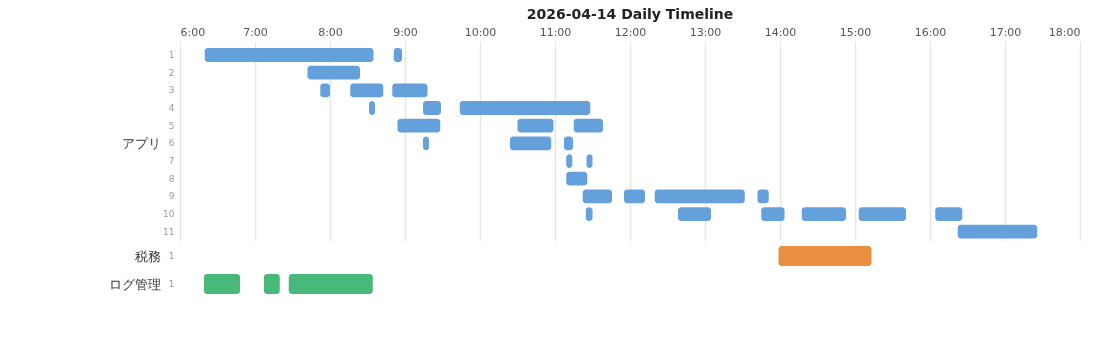 The width and height of the screenshot is (1110, 355). I want to click on y-tick-label: 10, so click(169, 214).